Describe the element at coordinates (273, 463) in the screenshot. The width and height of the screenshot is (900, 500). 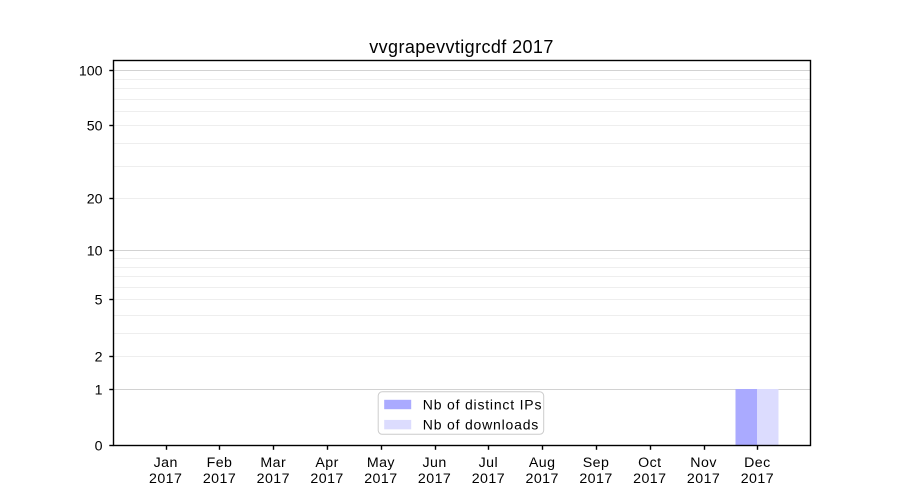
I see `svg-text: Mar` at that location.